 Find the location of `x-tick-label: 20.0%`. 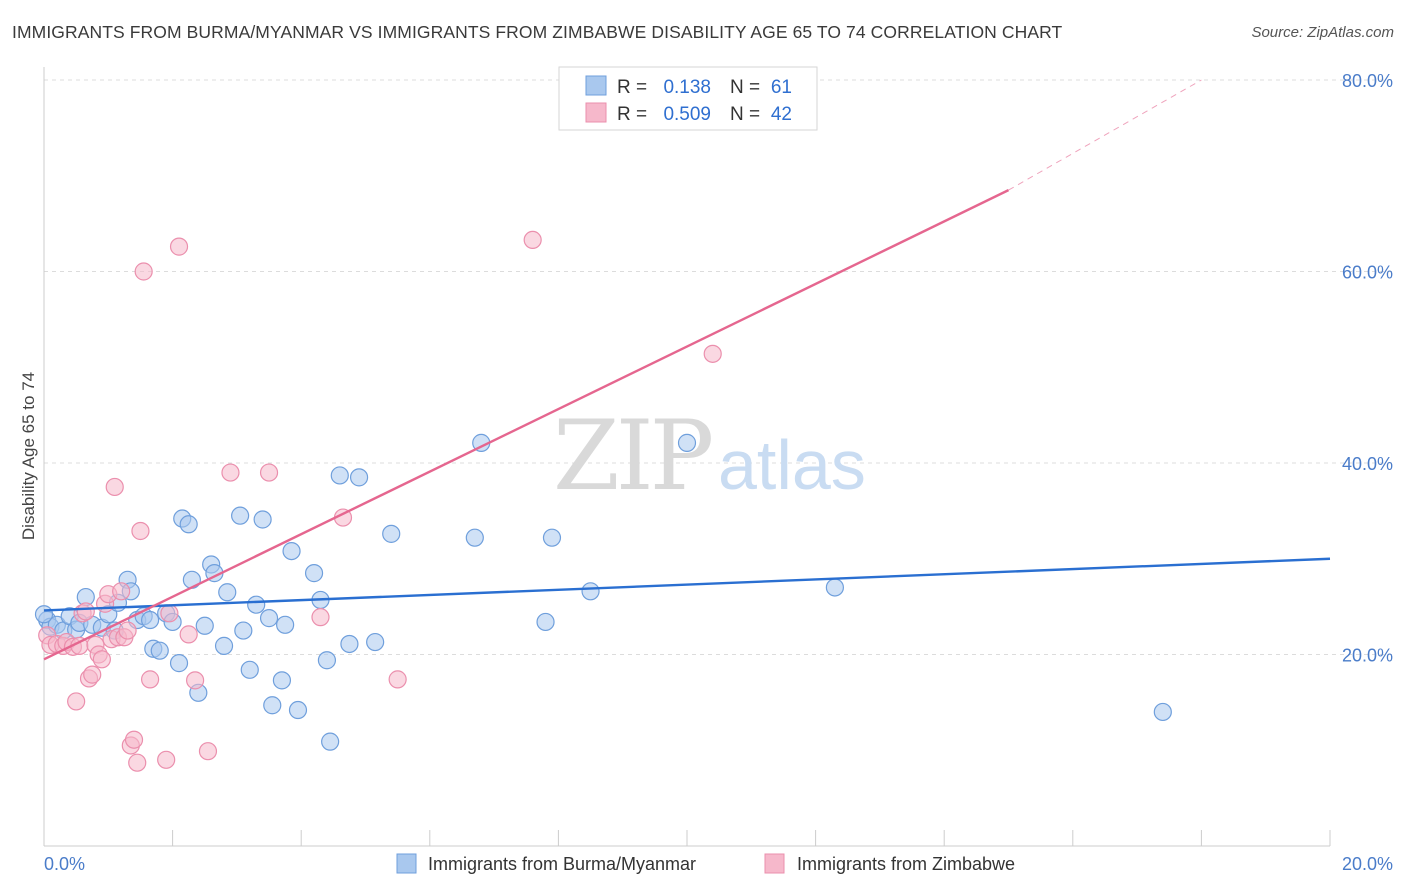

x-tick-label: 20.0% is located at coordinates (1367, 864).